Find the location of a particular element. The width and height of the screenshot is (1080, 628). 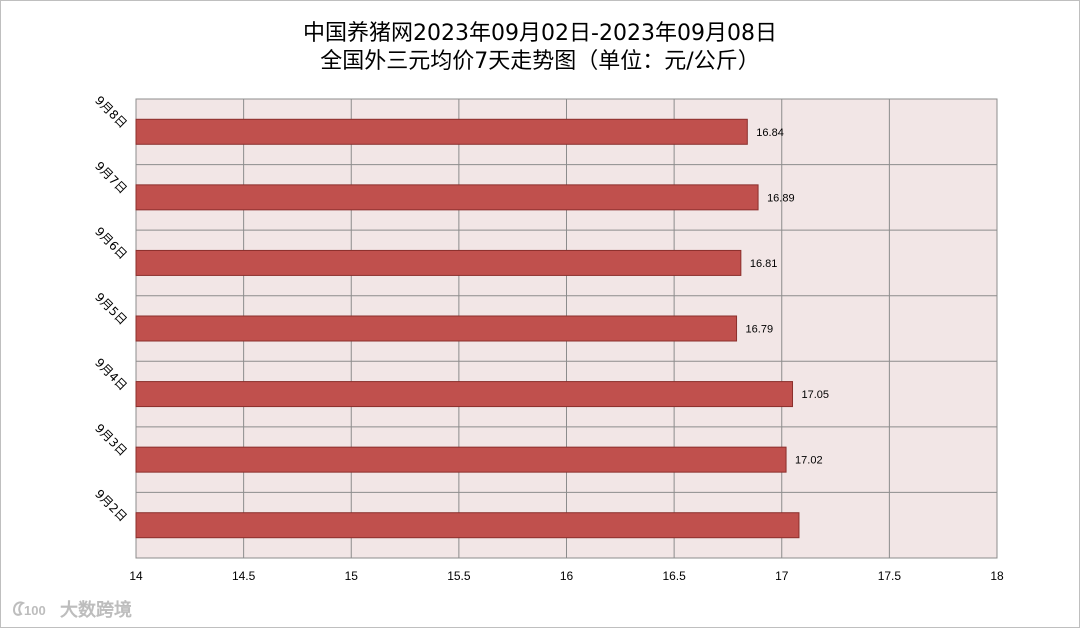

x-tick-label: 16.5 is located at coordinates (674, 576).